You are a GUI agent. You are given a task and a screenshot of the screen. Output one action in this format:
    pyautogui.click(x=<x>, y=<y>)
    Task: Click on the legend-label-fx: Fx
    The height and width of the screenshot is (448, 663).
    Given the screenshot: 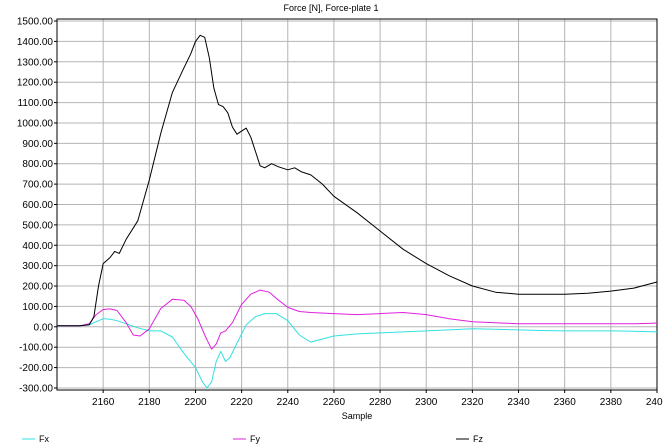 What is the action you would take?
    pyautogui.click(x=44, y=439)
    